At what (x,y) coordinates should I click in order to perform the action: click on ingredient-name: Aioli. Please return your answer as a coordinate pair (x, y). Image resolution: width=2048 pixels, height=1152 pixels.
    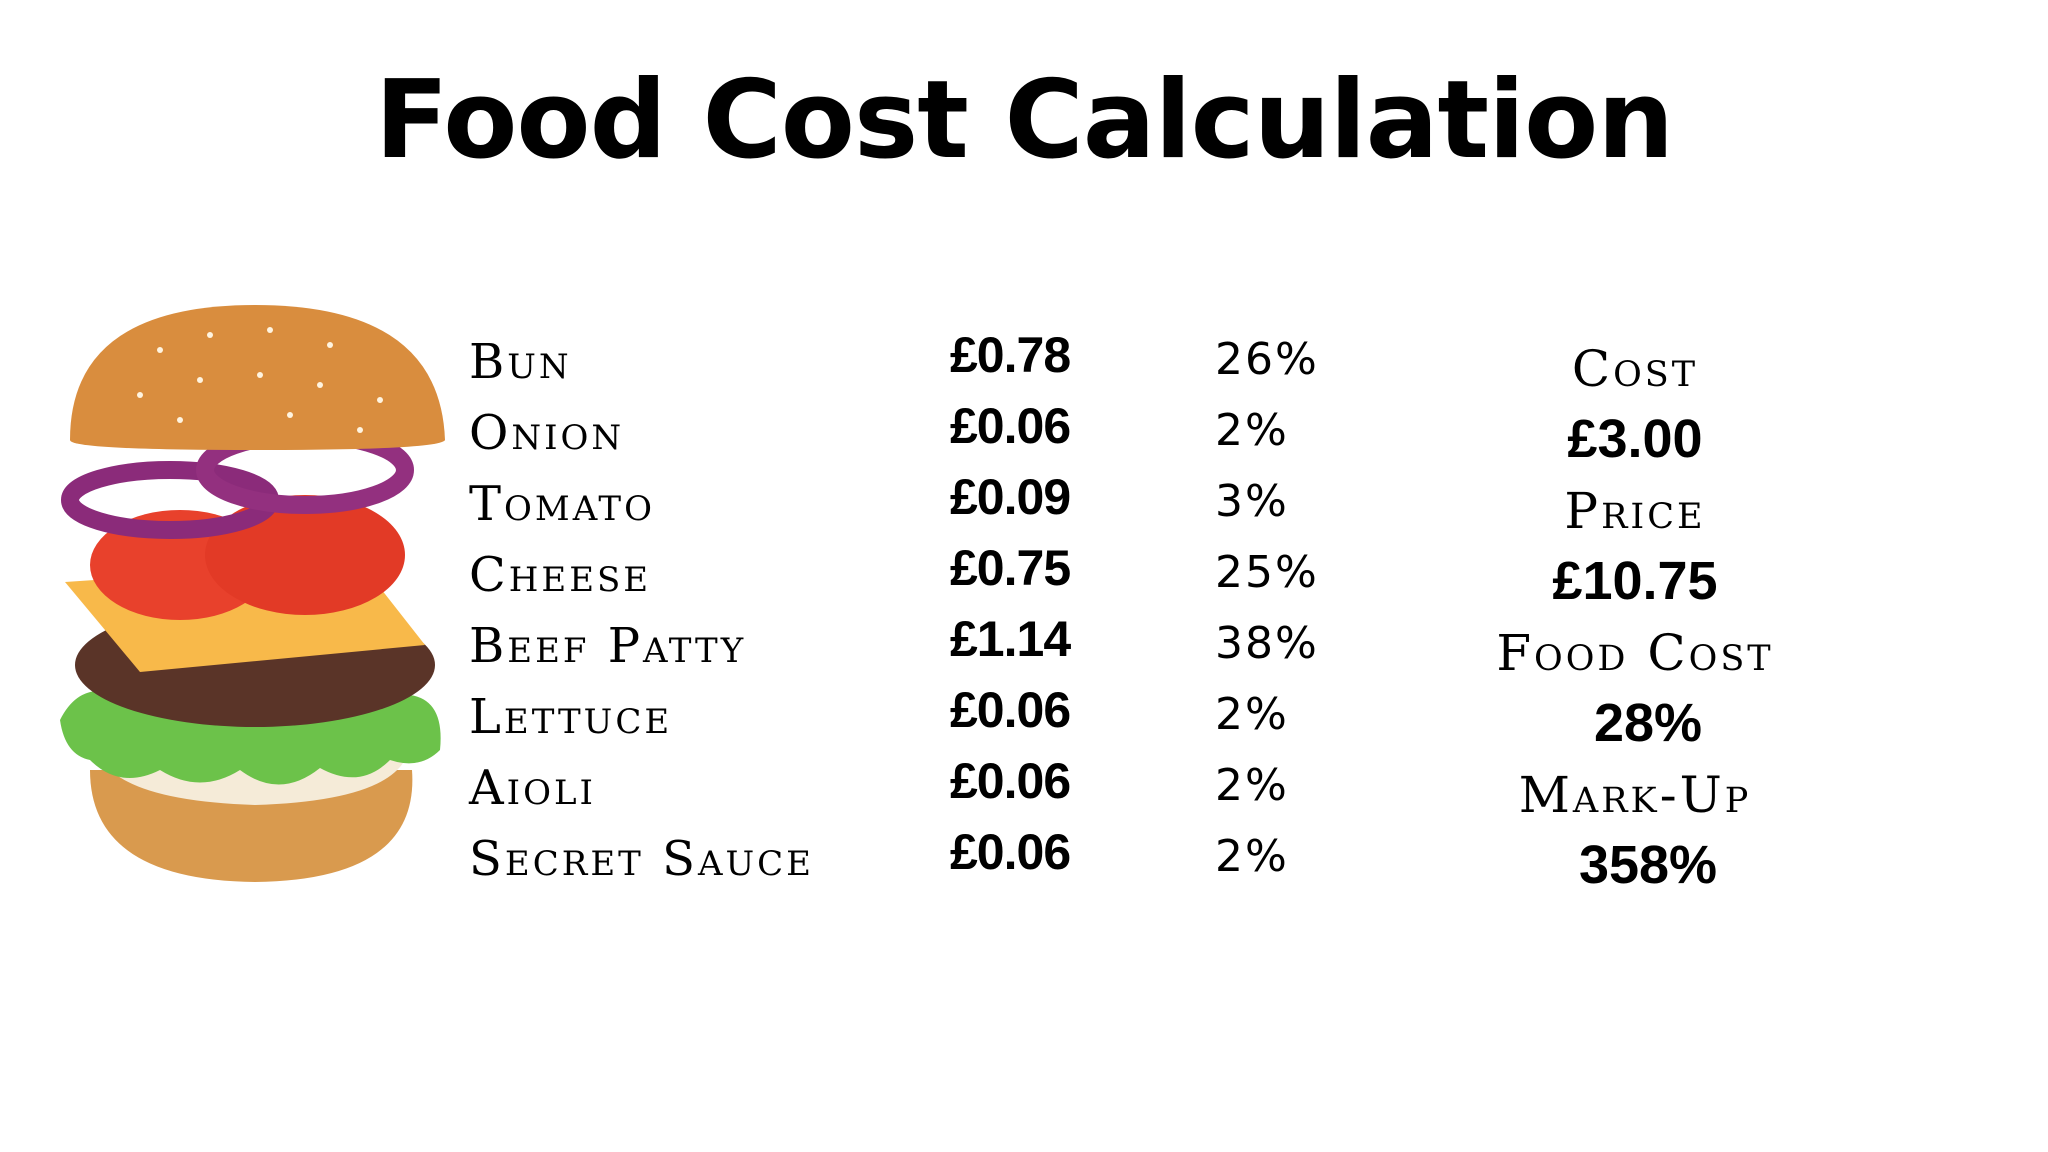
    Looking at the image, I should click on (532, 788).